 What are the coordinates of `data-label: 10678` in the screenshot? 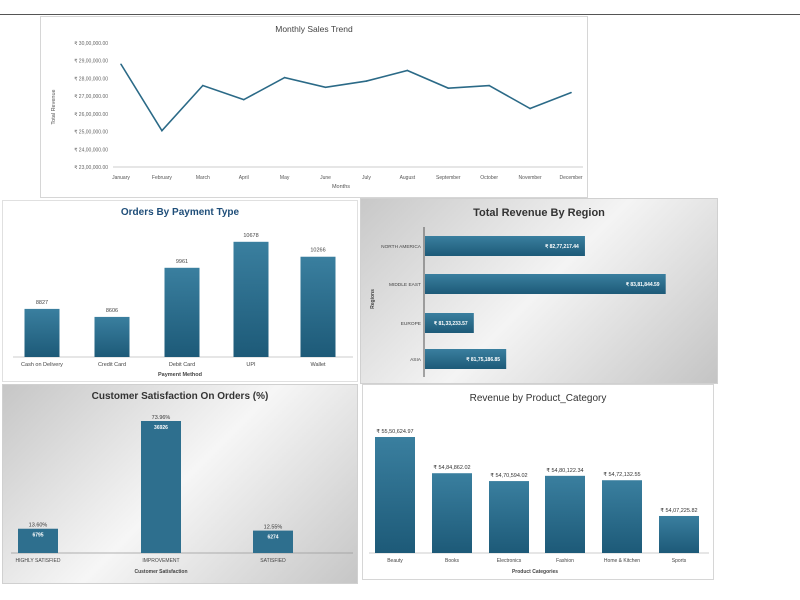 It's located at (250, 236).